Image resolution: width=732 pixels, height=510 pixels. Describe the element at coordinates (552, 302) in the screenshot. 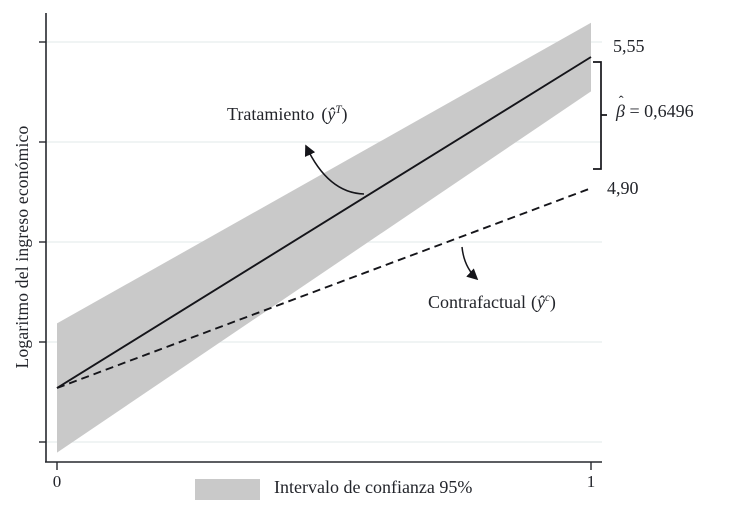

I see `counterfactual-close-paren: )` at that location.